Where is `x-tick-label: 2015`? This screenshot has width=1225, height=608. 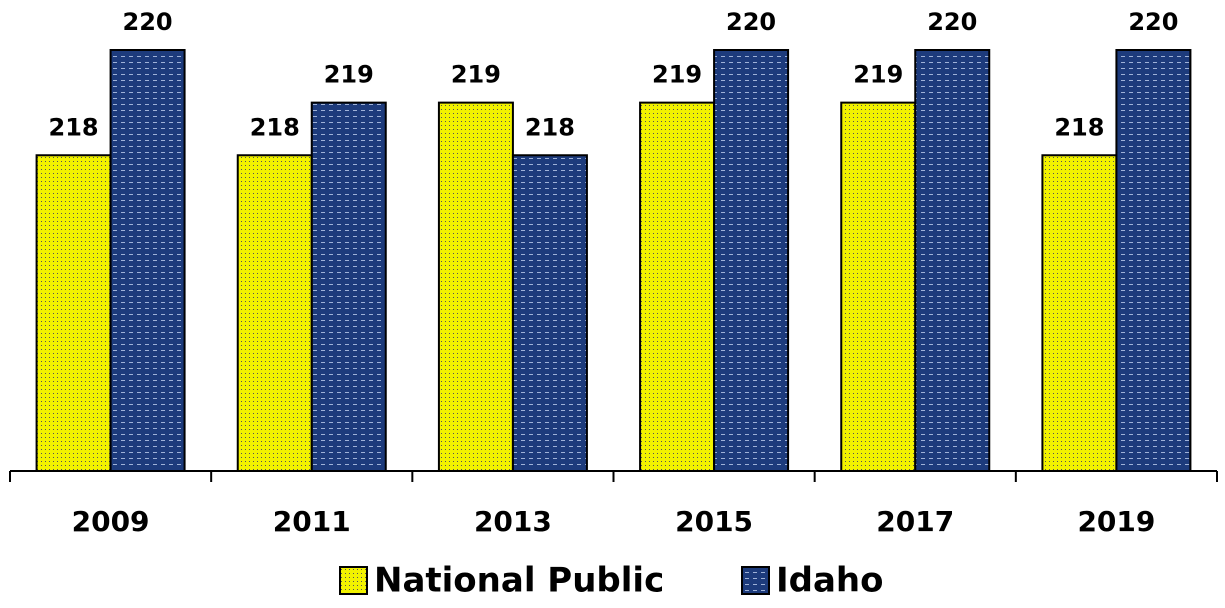 x-tick-label: 2015 is located at coordinates (714, 521).